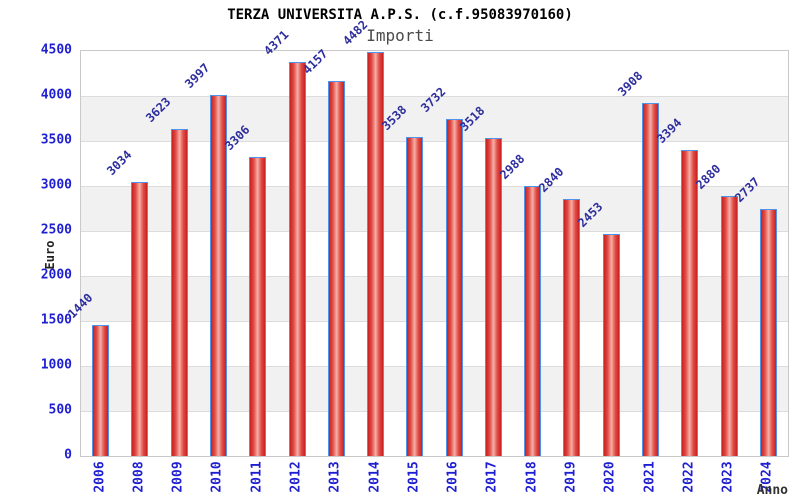  I want to click on bar-2008, so click(140, 318).